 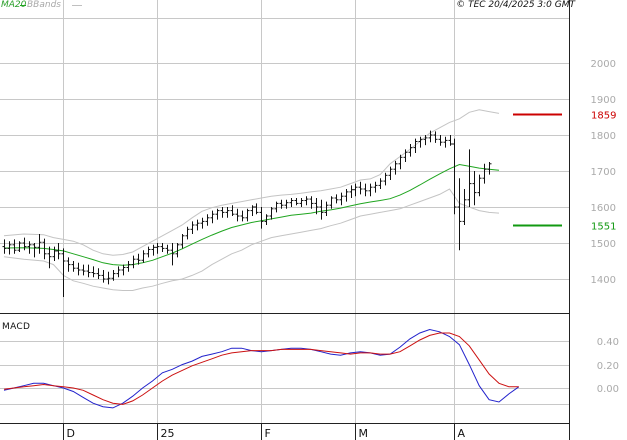 I want to click on price-axis-tick-label: 1600, so click(x=603, y=208).